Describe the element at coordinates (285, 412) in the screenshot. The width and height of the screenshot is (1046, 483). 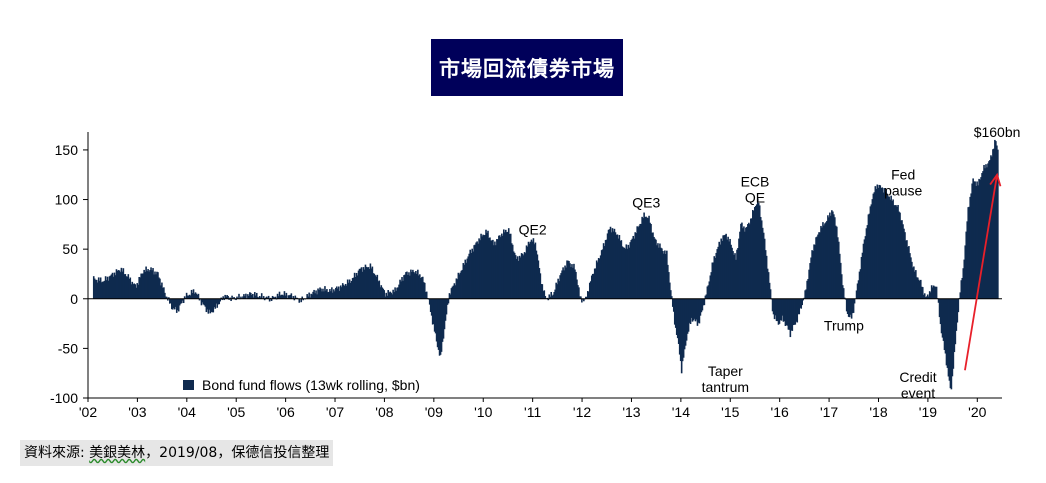
I see `x-tick-label: '06` at that location.